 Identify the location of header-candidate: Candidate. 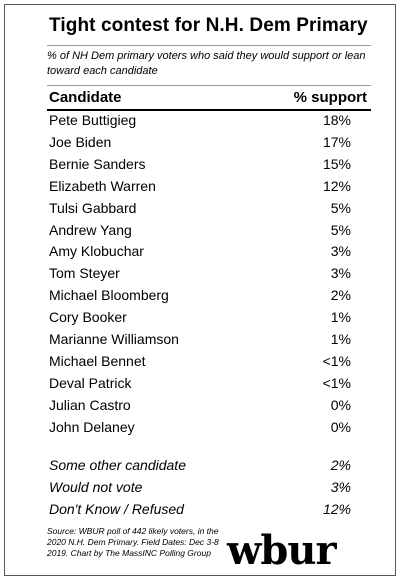
(85, 97).